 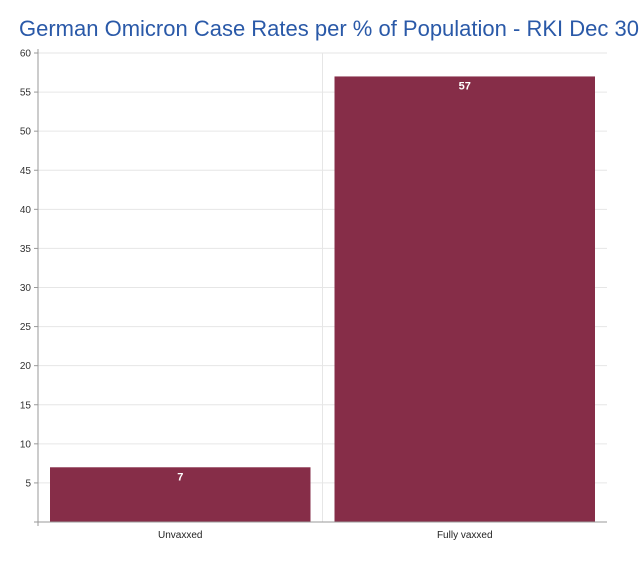 What do you see at coordinates (26, 93) in the screenshot?
I see `y-tick-label: 55` at bounding box center [26, 93].